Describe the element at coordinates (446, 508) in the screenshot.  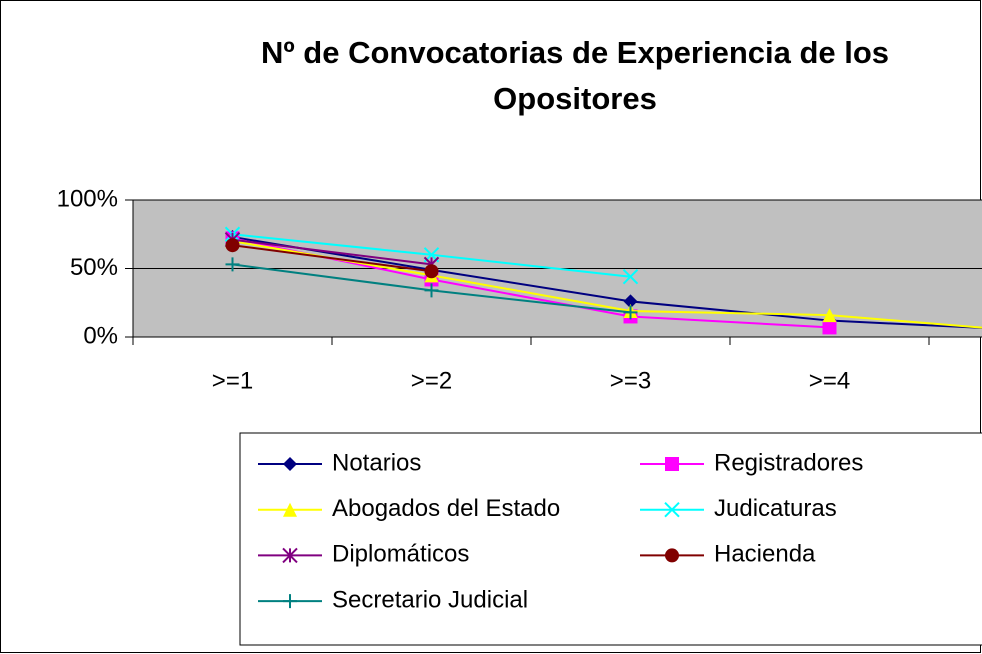
I see `legend-label: Abogados del Estado` at that location.